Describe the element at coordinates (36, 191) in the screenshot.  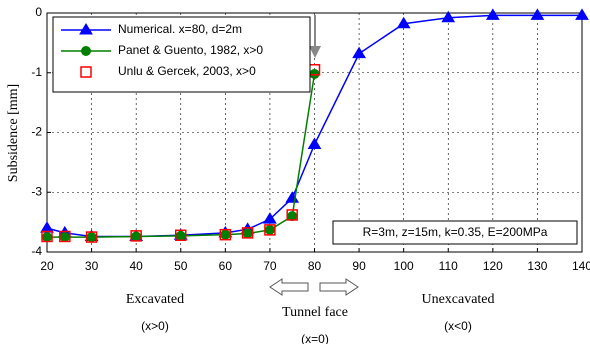
I see `y-tick-label: -3` at that location.